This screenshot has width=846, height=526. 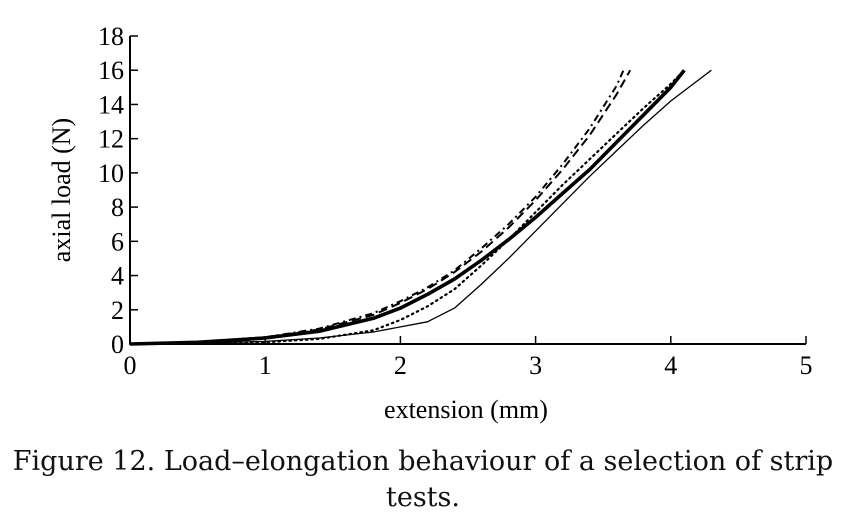 What do you see at coordinates (111, 173) in the screenshot?
I see `y-tick-label: 10` at bounding box center [111, 173].